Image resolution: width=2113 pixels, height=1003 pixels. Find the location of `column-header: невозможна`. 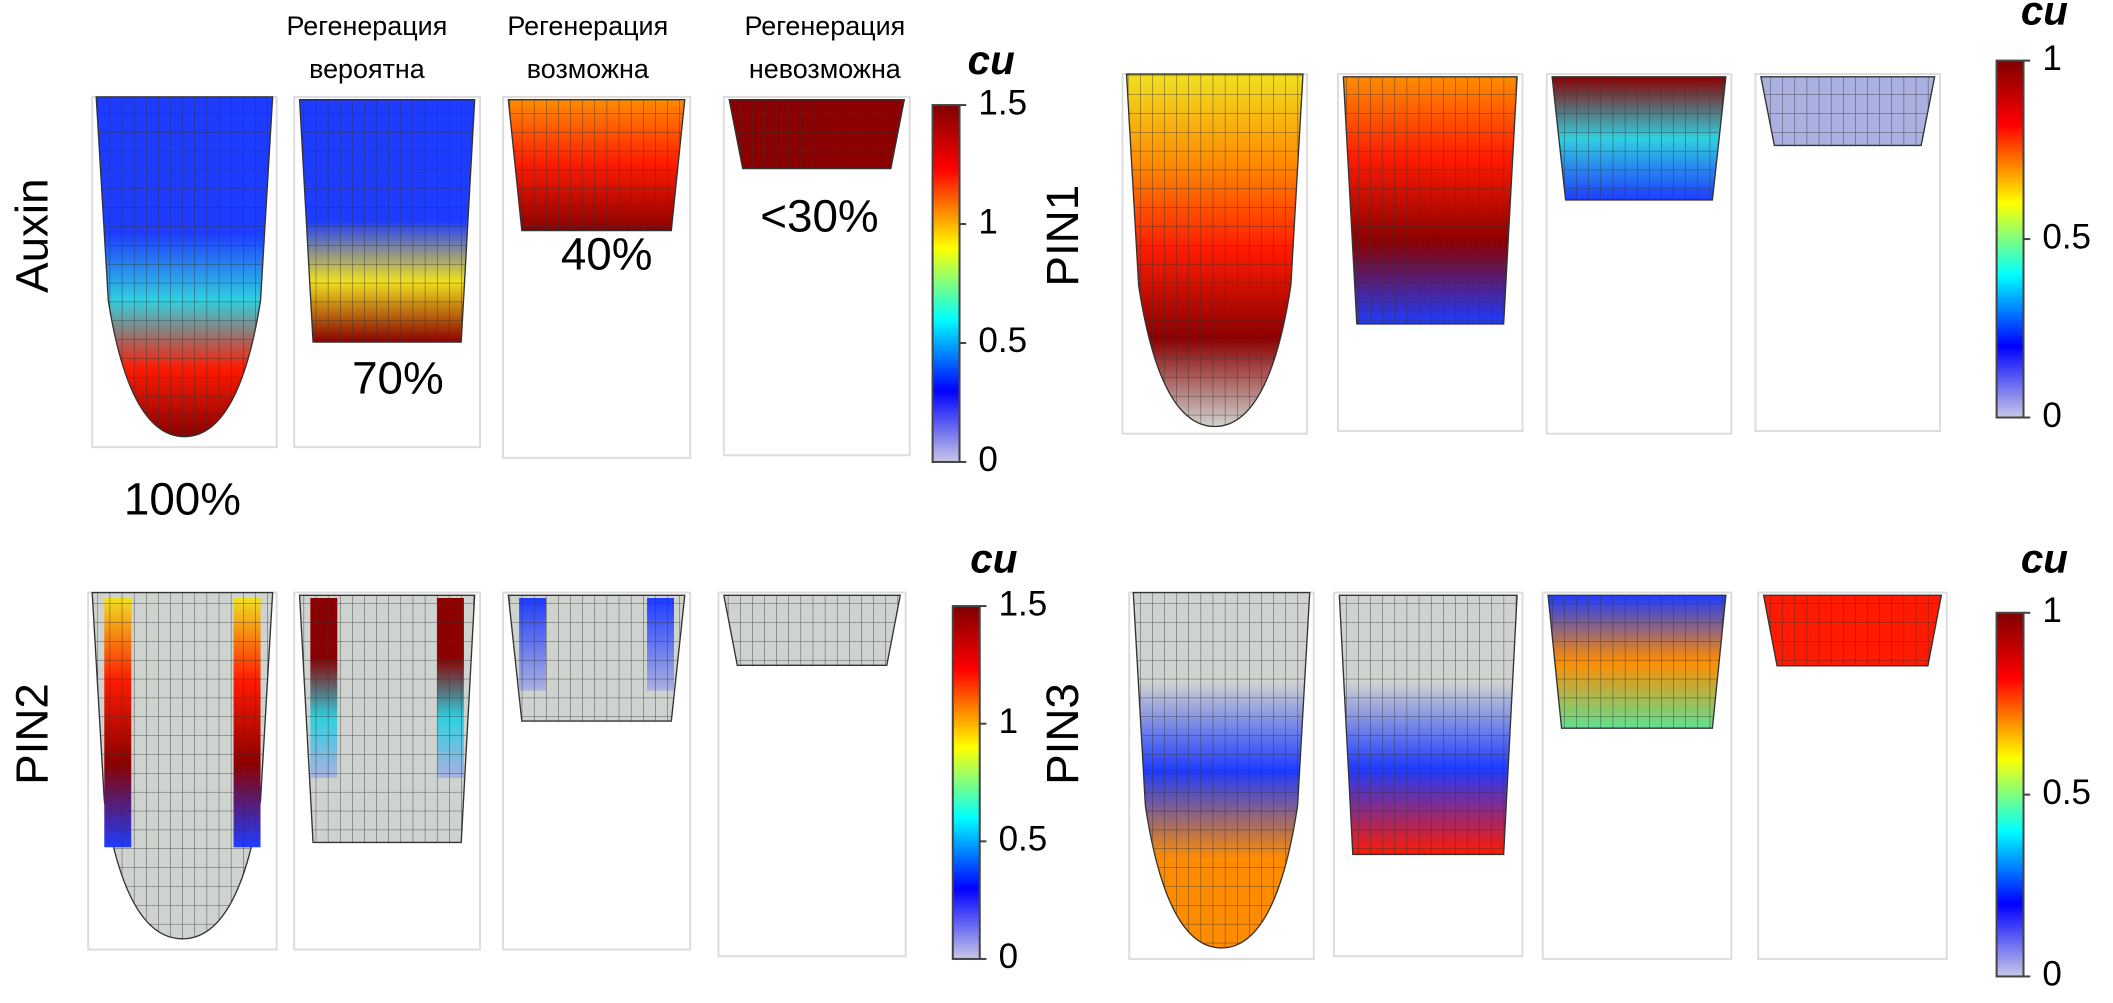

column-header: невозможна is located at coordinates (825, 69).